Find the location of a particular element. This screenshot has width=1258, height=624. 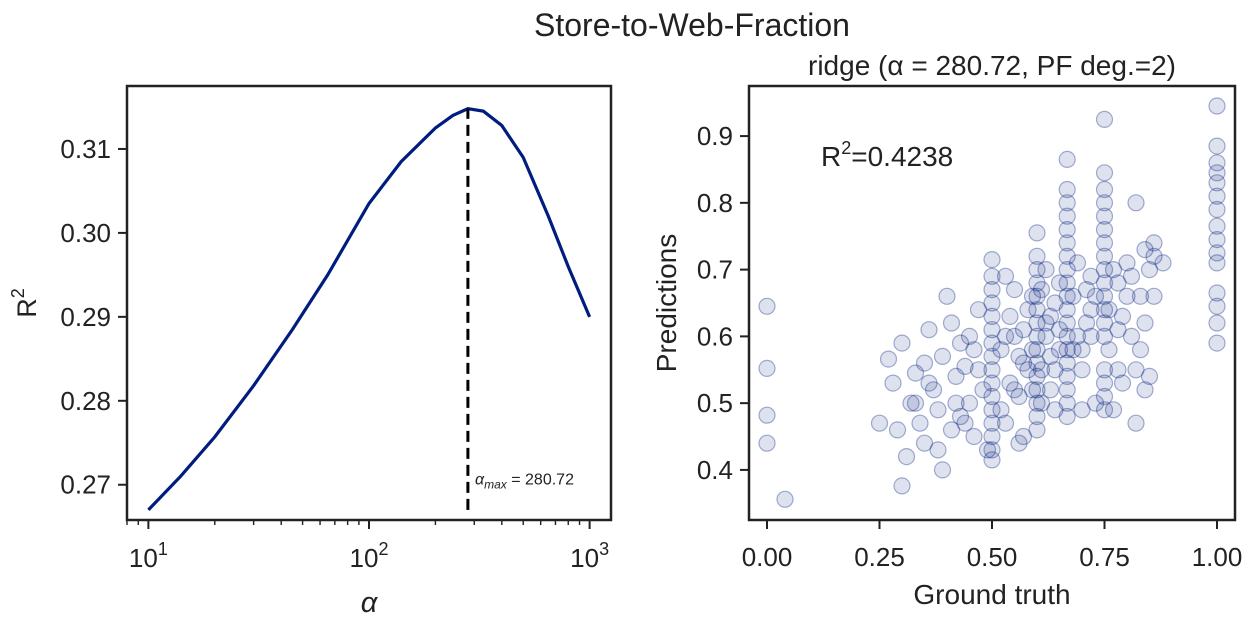

y-tick-label: 0.27 is located at coordinates (85, 485).